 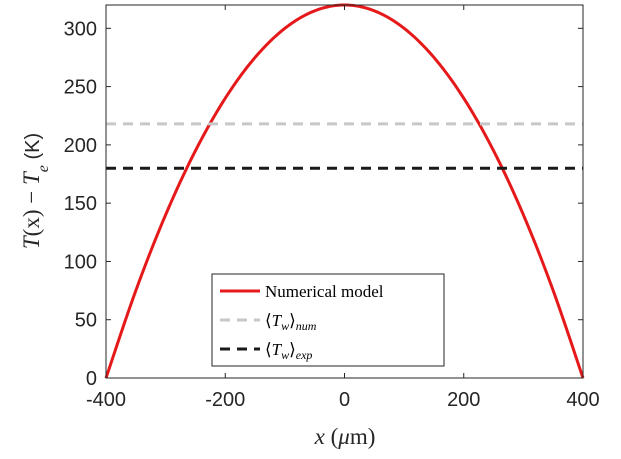 What do you see at coordinates (225, 400) in the screenshot?
I see `x-tick-label: -200` at bounding box center [225, 400].